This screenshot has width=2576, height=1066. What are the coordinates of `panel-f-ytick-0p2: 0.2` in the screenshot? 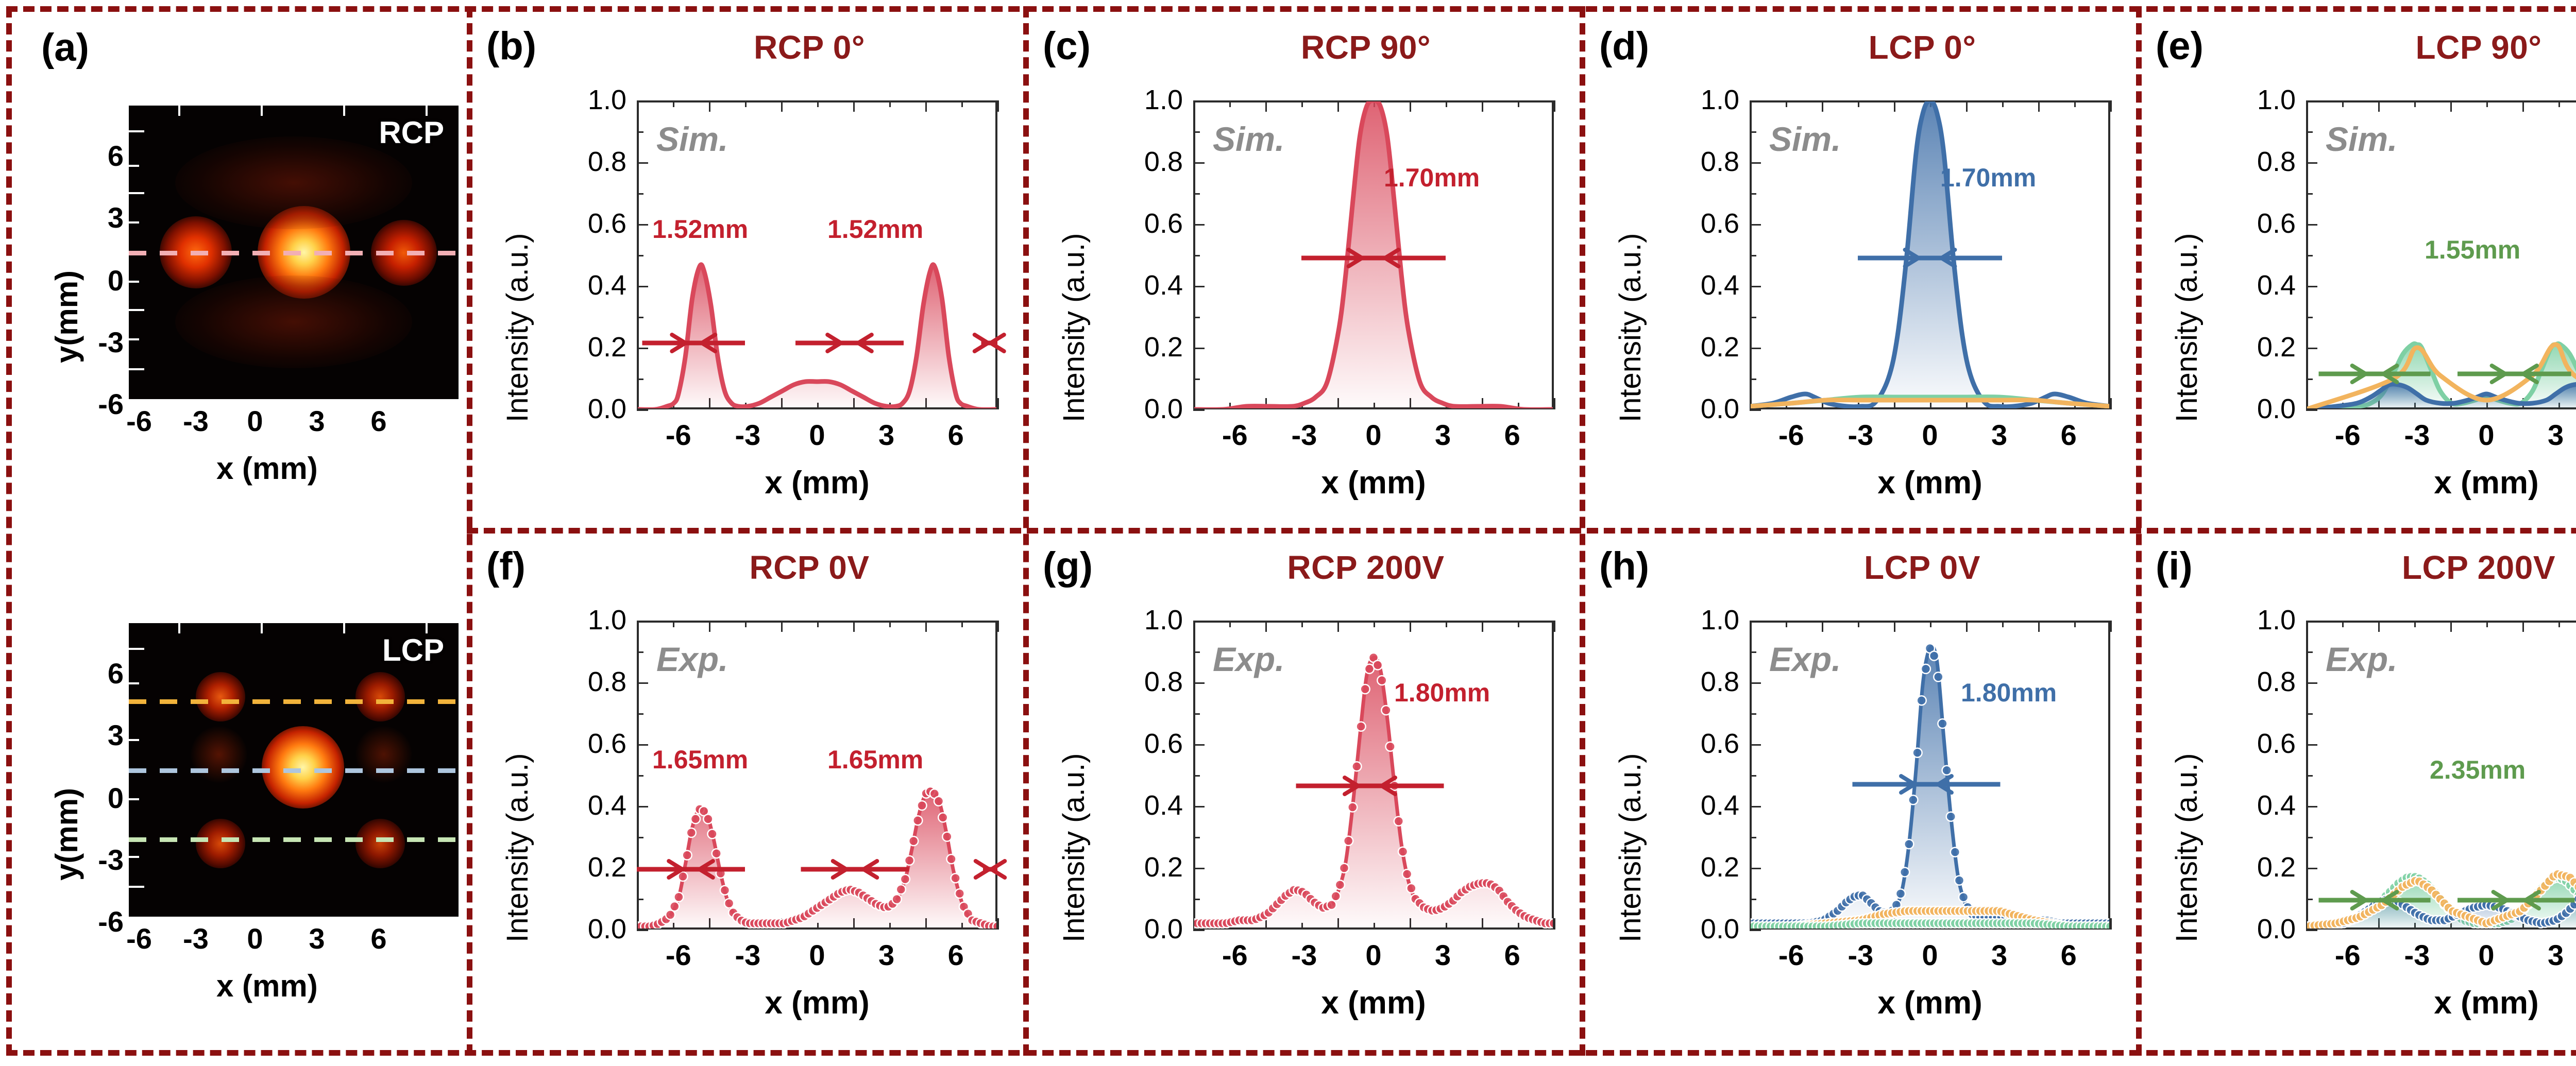 It's located at (606, 867).